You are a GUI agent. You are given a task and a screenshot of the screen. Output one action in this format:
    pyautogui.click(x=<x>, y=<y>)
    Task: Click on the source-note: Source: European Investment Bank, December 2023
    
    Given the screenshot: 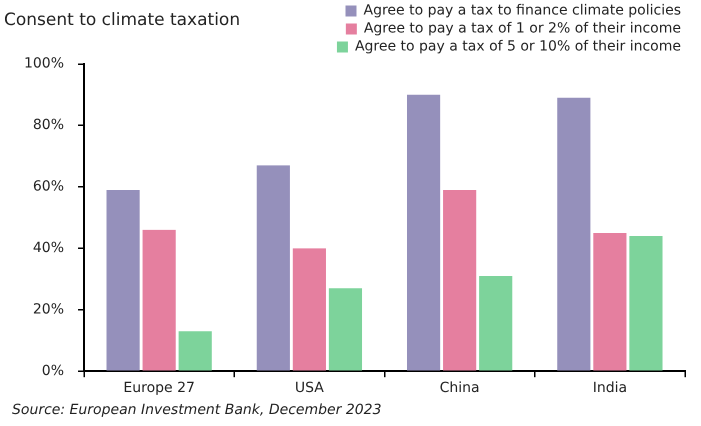 What is the action you would take?
    pyautogui.click(x=197, y=410)
    